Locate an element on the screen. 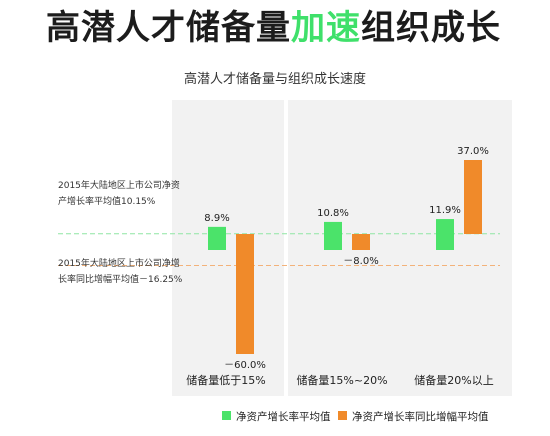  legend-label-1: 净资产增长率平均值 is located at coordinates (283, 416).